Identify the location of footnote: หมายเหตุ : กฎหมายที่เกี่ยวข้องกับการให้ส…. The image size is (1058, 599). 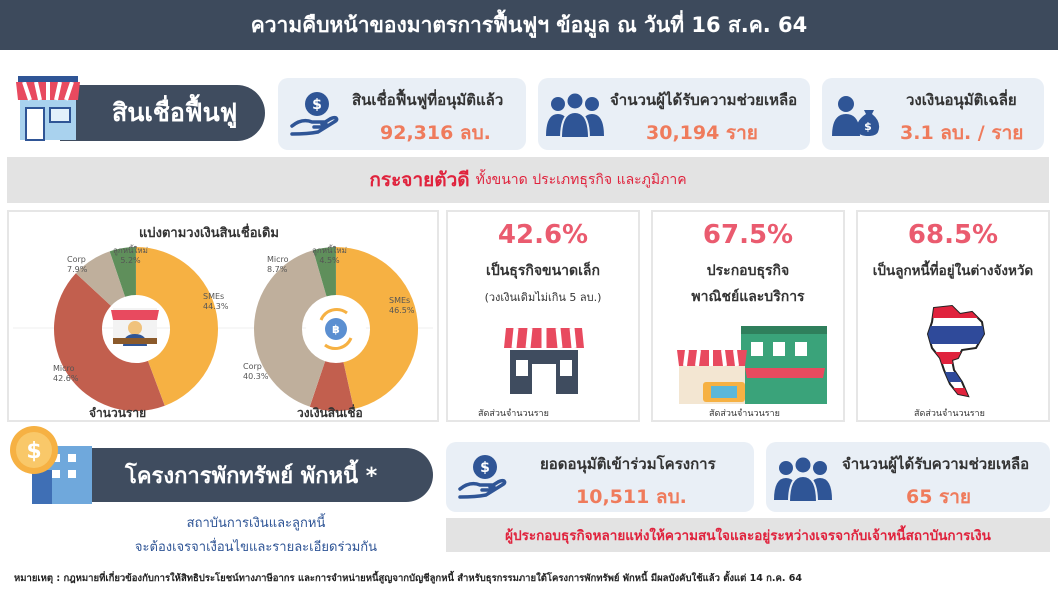
(408, 578).